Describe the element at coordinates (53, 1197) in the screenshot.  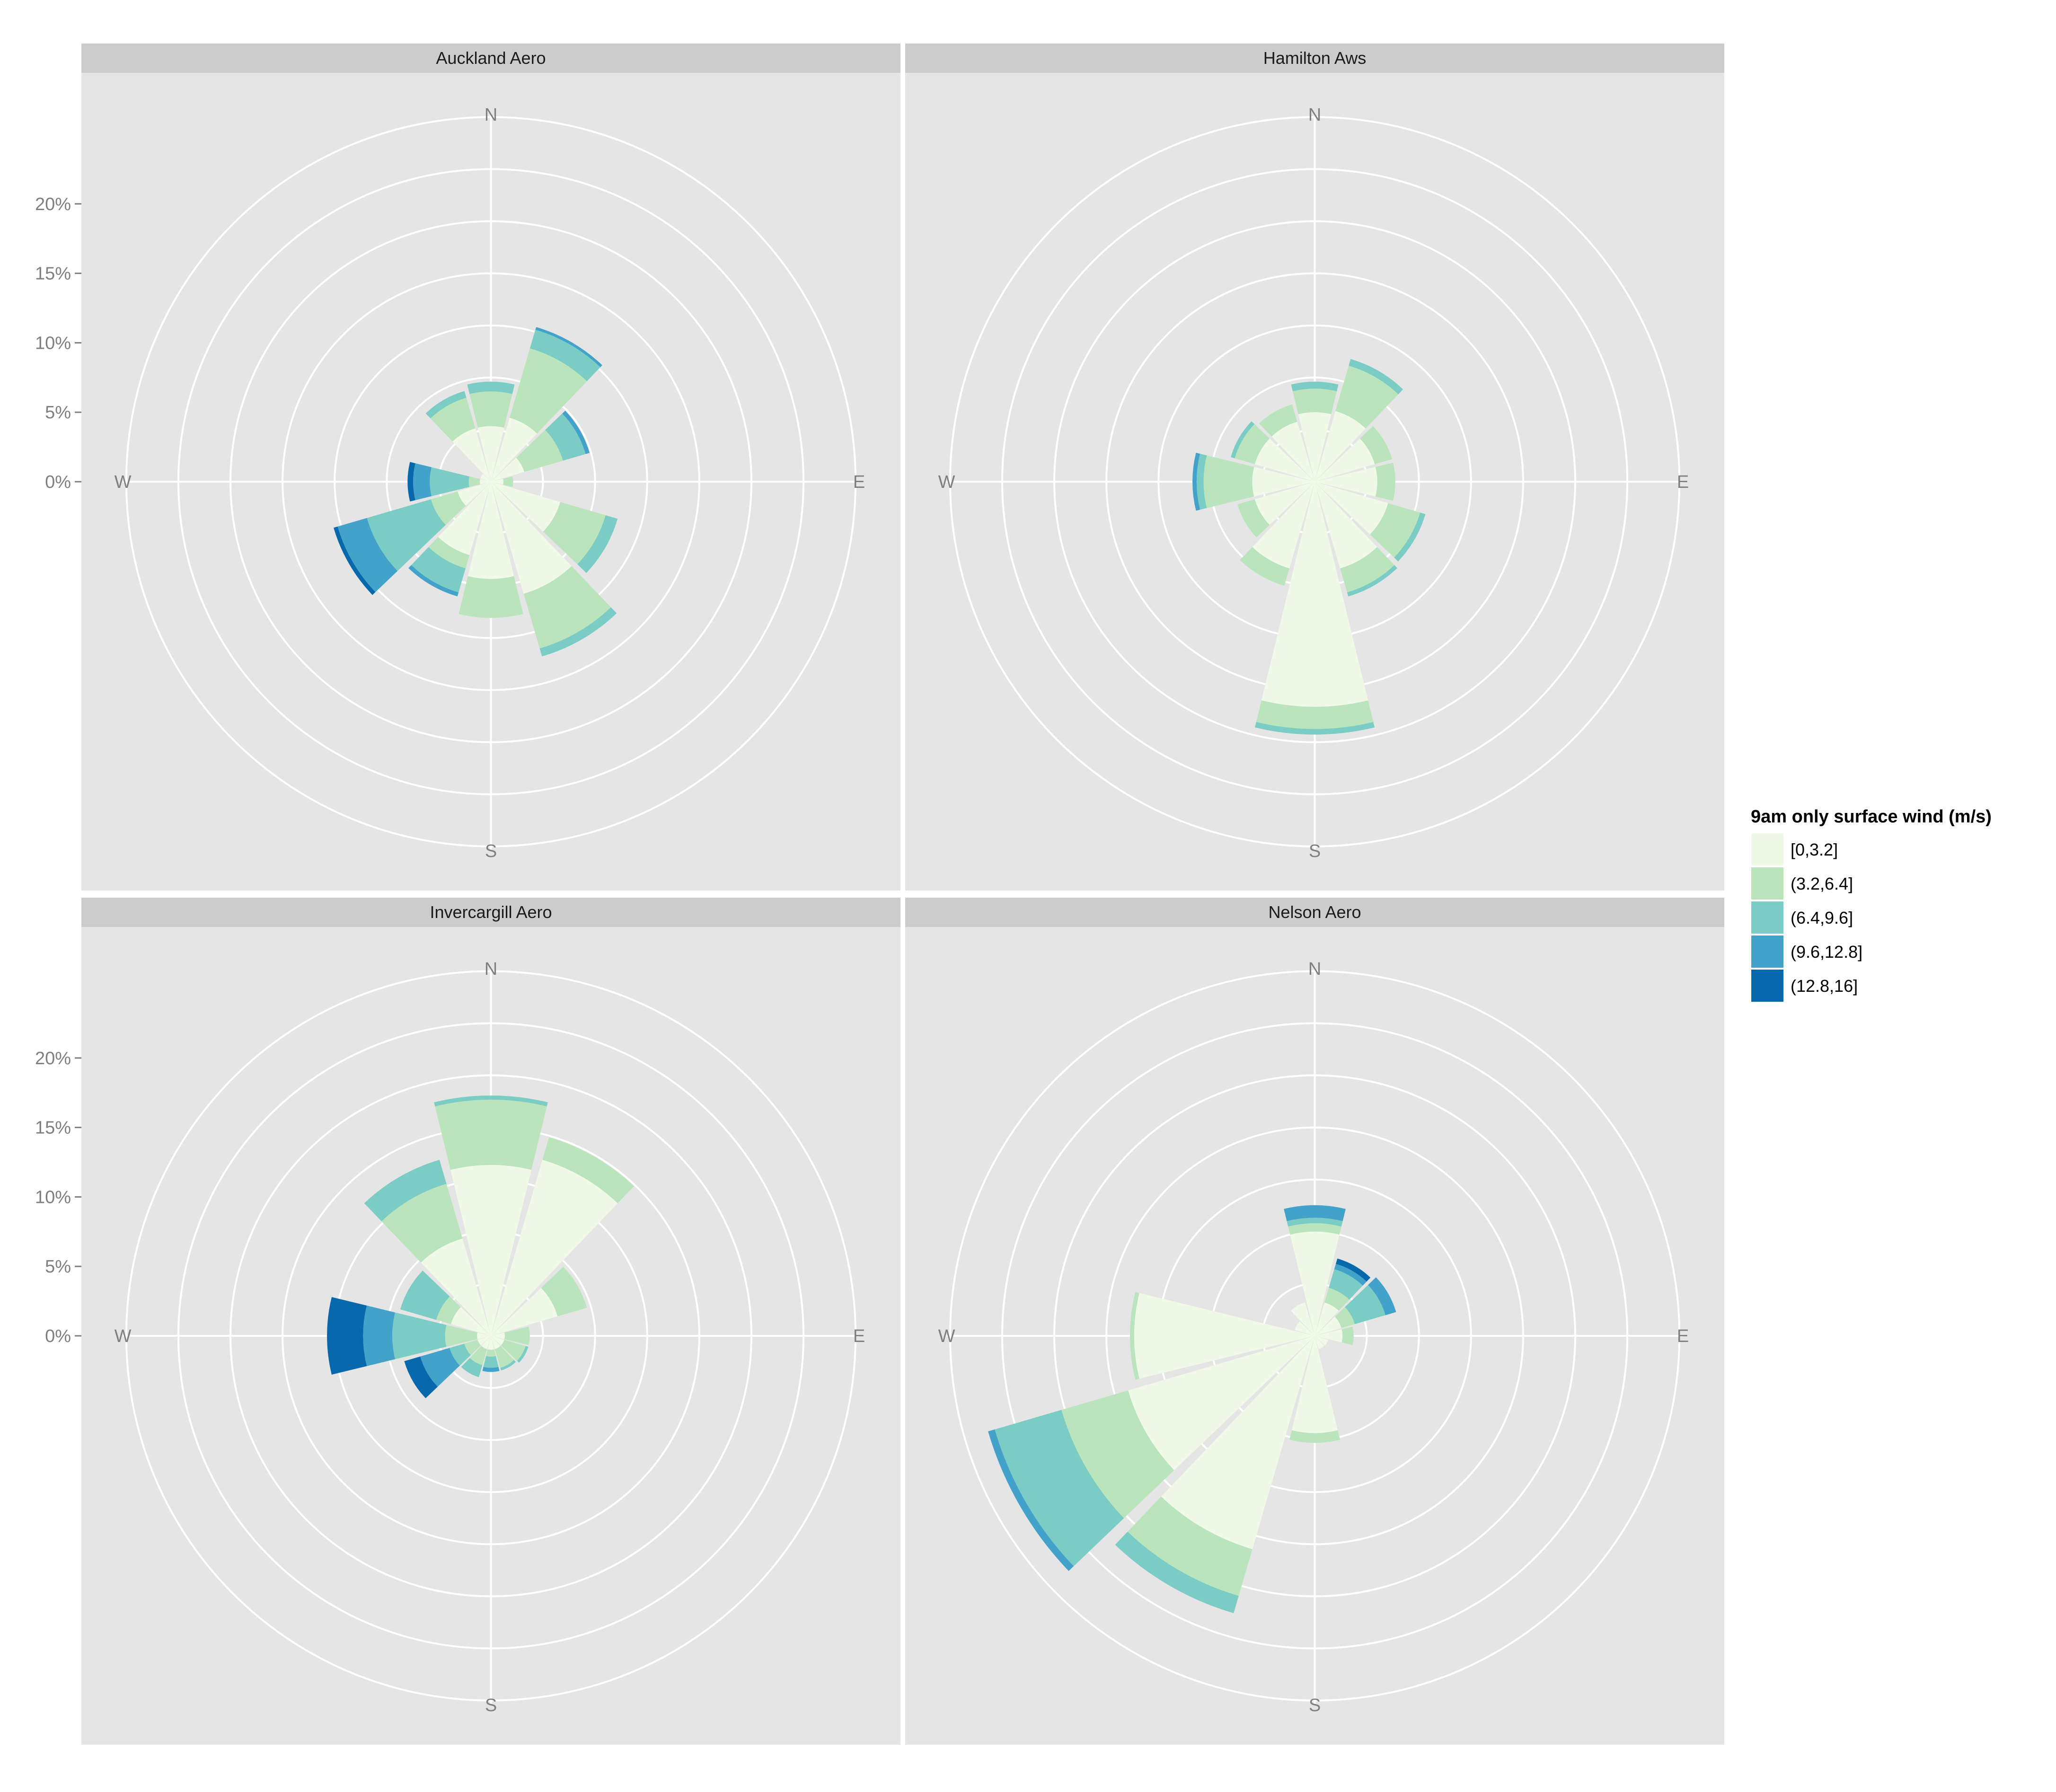
I see `y-tick-label: 10%` at that location.